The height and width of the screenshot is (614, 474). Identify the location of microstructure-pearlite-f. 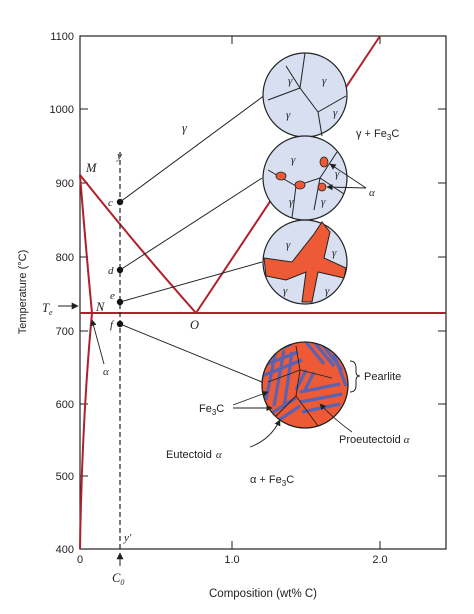
(305, 385).